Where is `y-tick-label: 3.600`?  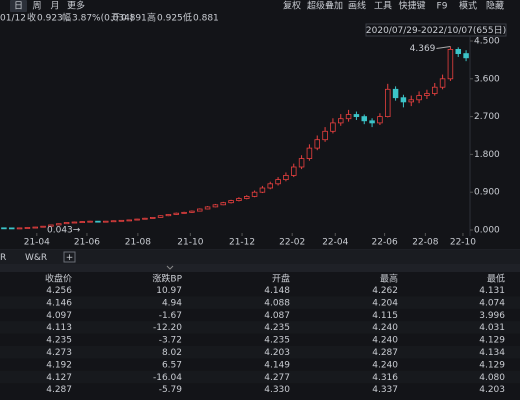
y-tick-label: 3.600 is located at coordinates (487, 79).